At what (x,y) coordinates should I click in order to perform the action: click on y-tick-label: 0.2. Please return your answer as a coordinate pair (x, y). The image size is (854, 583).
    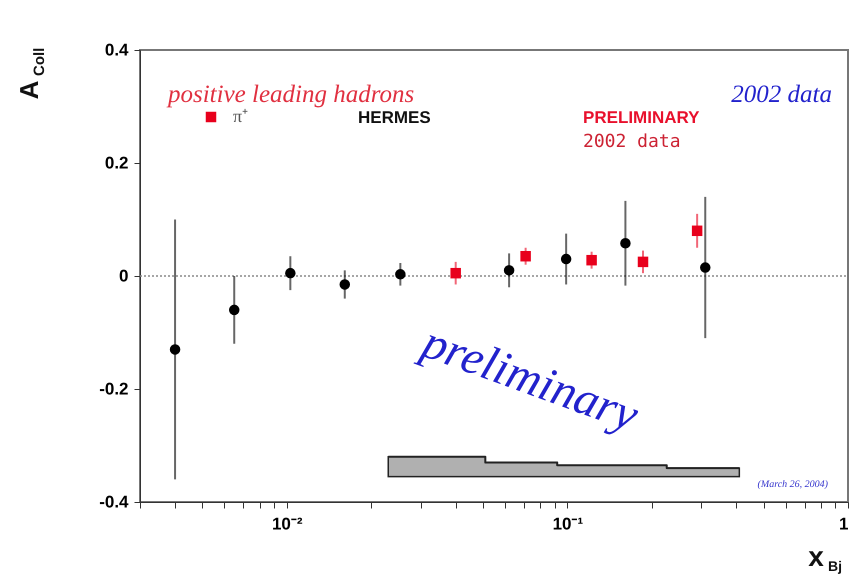
    Looking at the image, I should click on (116, 163).